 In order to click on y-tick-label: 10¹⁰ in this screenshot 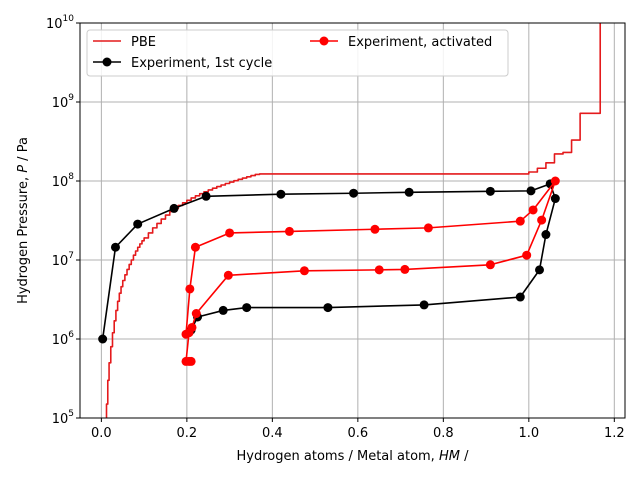, I will do `click(60, 23)`.